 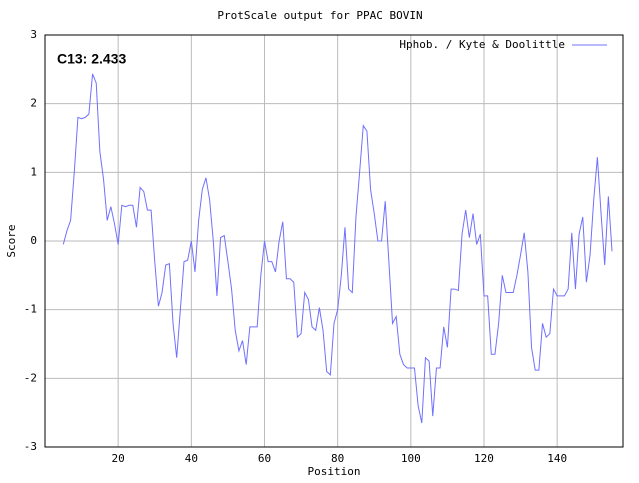 What do you see at coordinates (33, 240) in the screenshot?
I see `y-tick-label: 0` at bounding box center [33, 240].